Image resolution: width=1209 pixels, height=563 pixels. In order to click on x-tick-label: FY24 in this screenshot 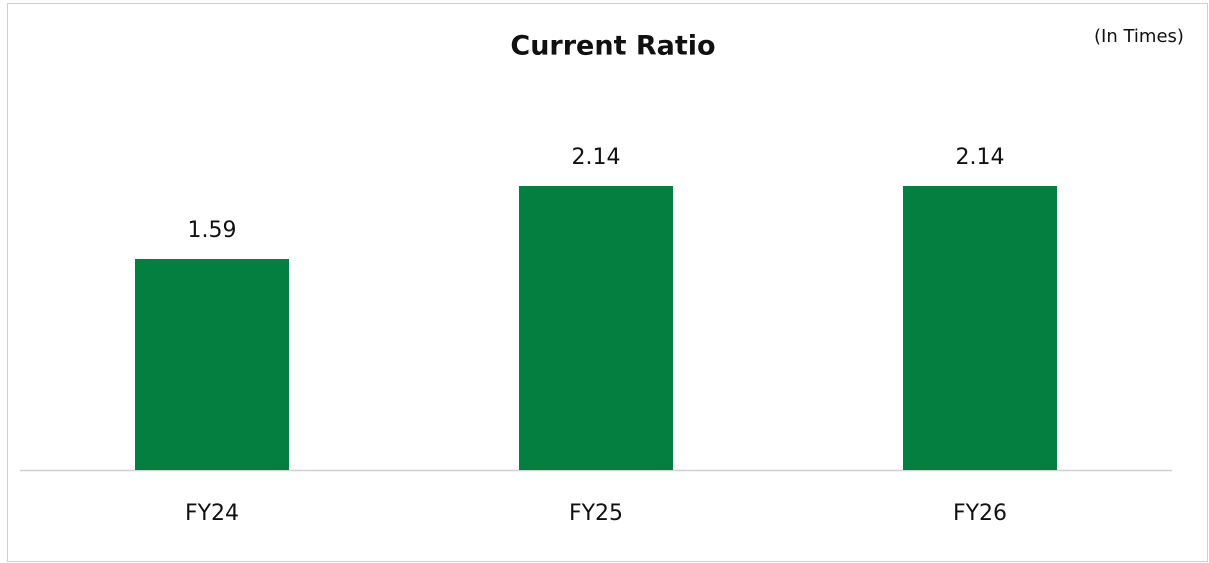, I will do `click(212, 513)`.